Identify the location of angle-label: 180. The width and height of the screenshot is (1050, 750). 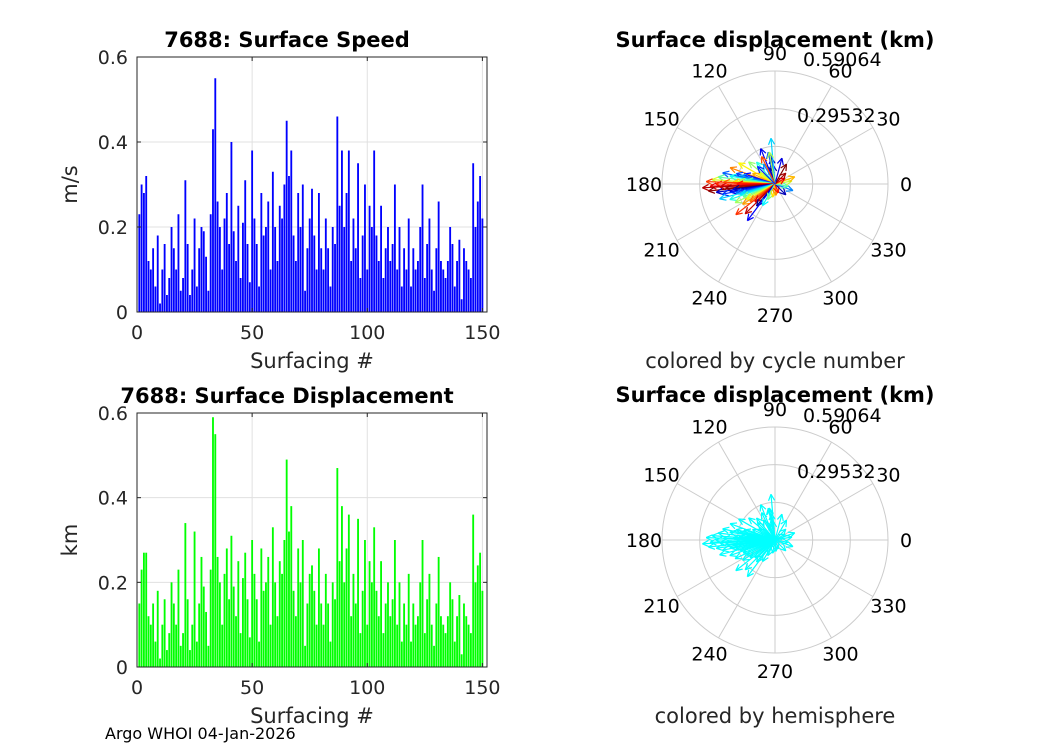
(644, 185).